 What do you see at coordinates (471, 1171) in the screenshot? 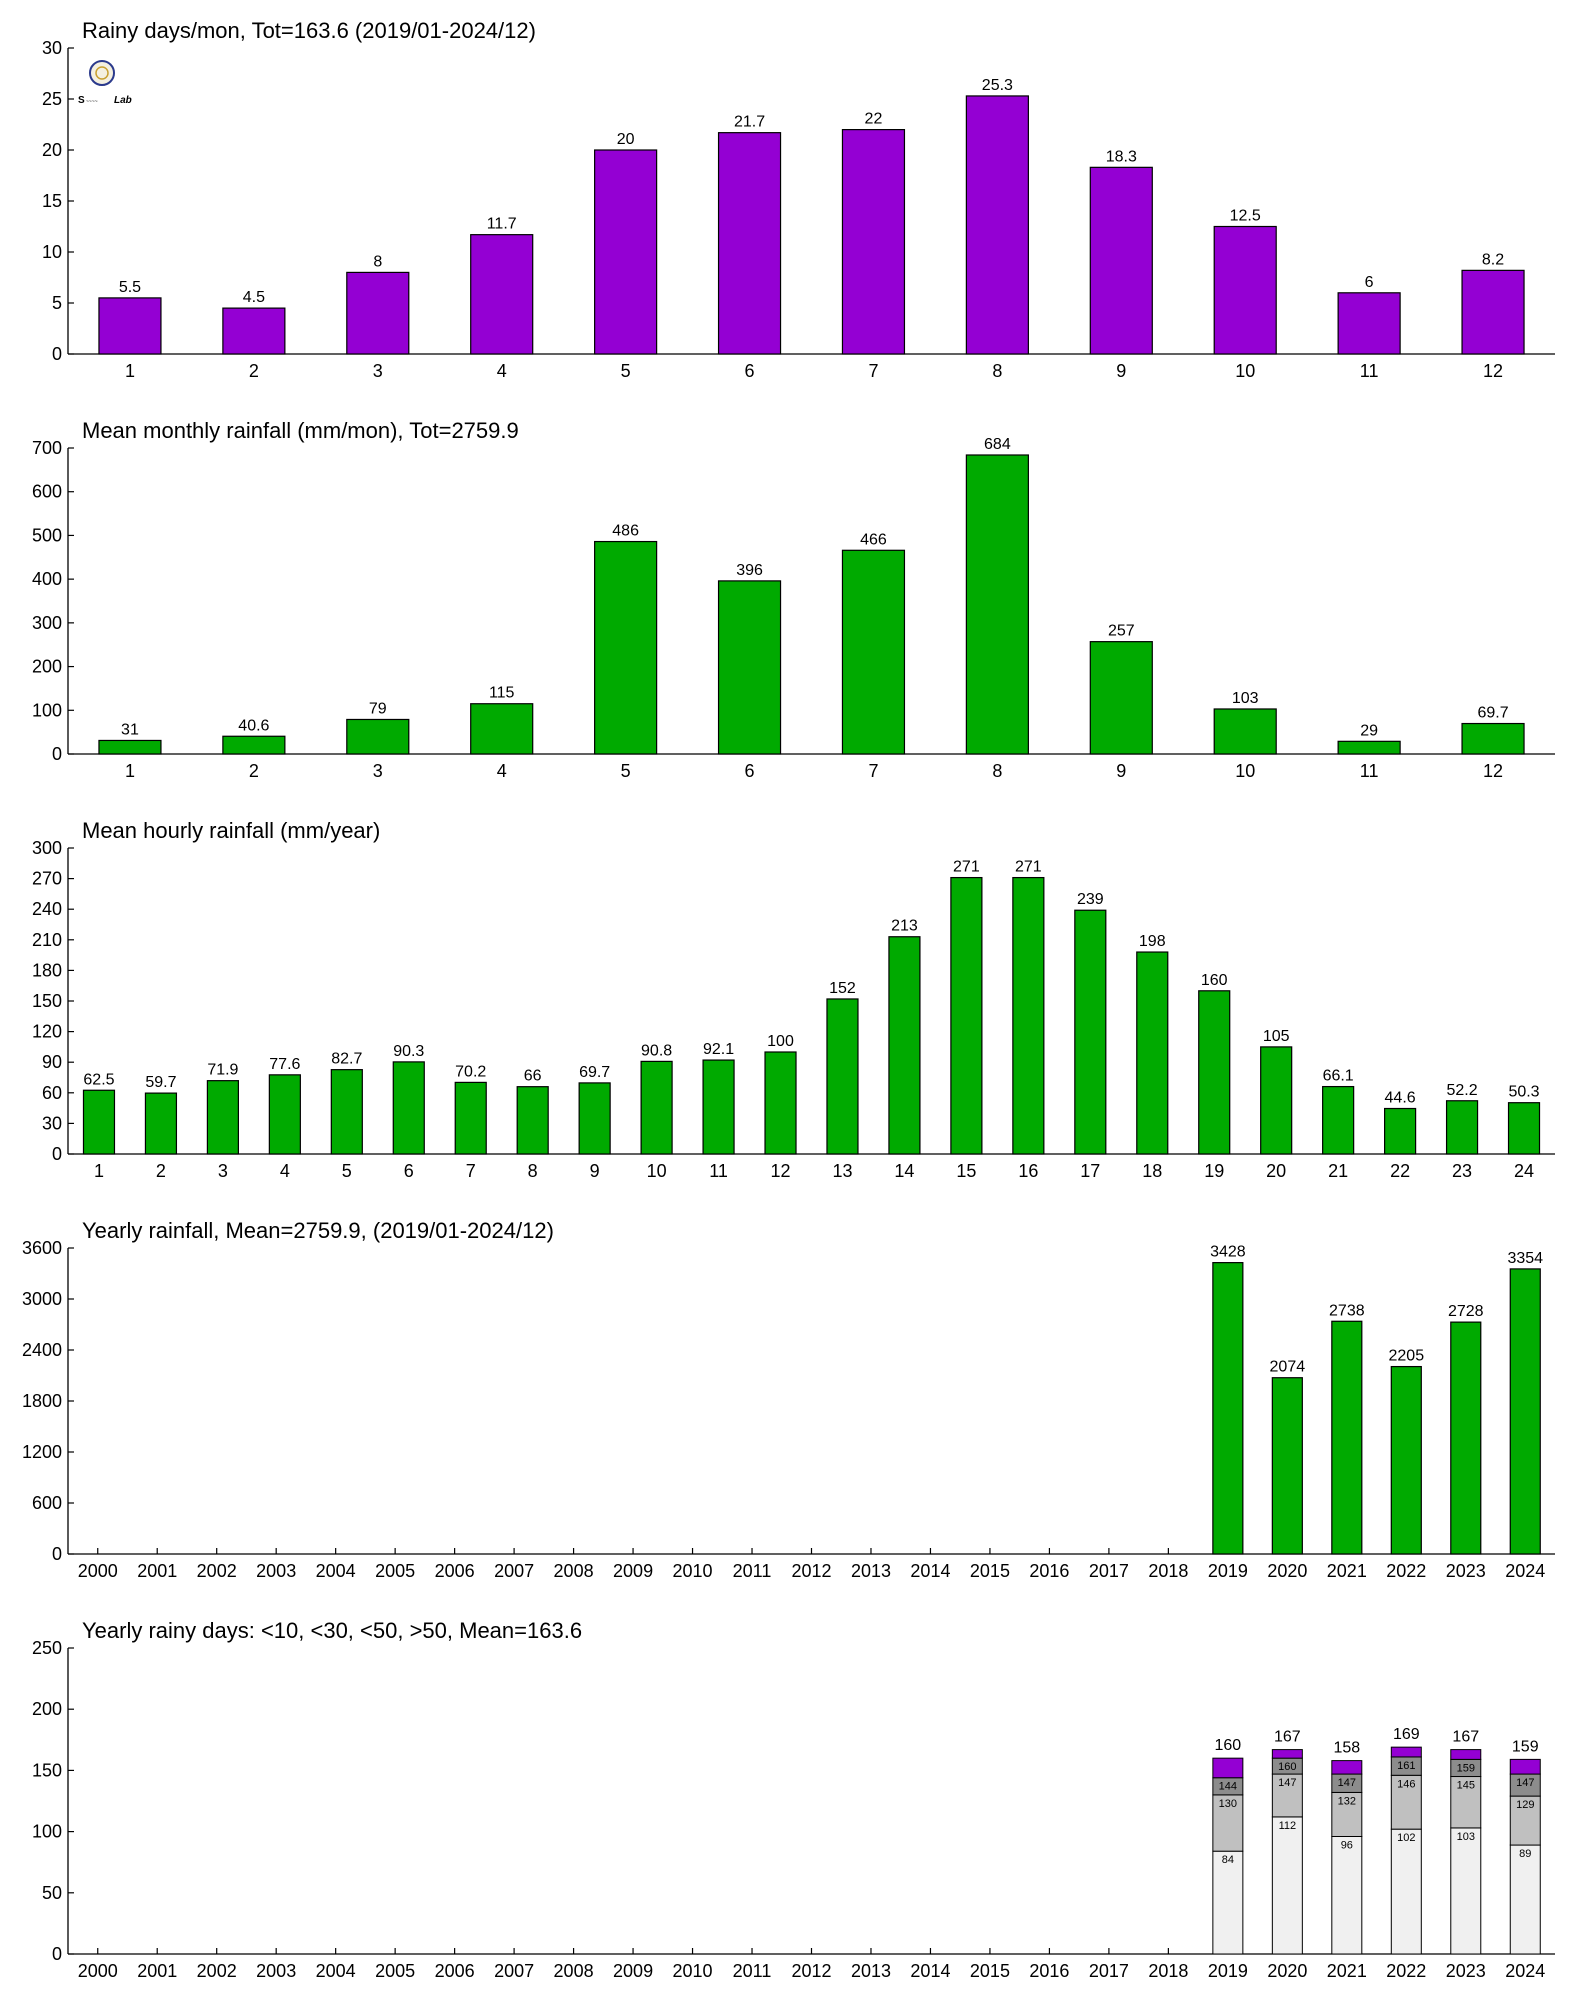
I see `x-tick-label: 7` at bounding box center [471, 1171].